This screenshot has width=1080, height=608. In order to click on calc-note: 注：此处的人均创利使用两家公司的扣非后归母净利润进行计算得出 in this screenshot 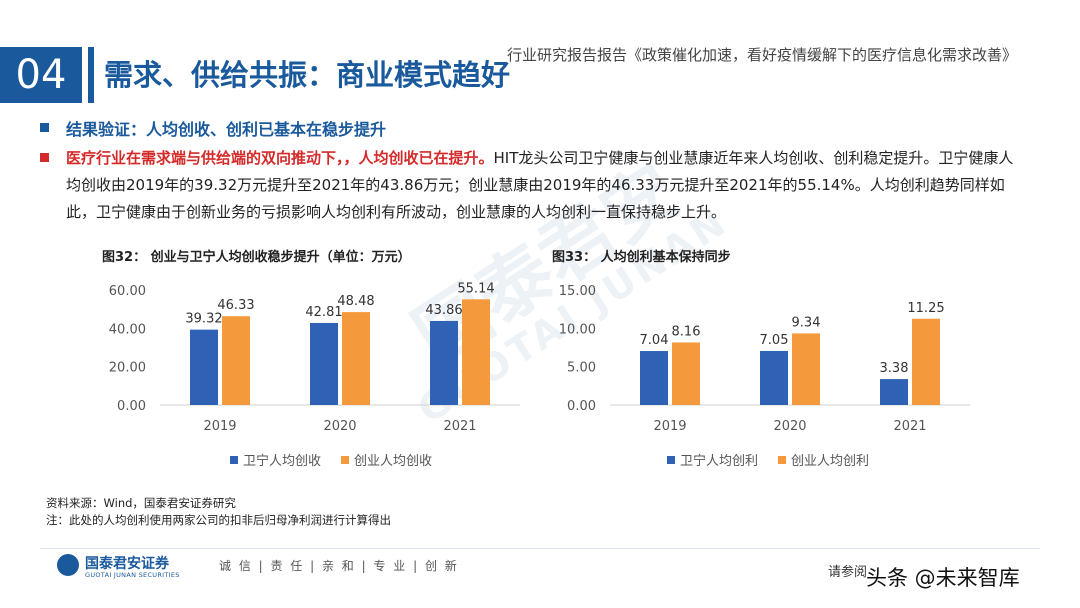, I will do `click(218, 520)`.